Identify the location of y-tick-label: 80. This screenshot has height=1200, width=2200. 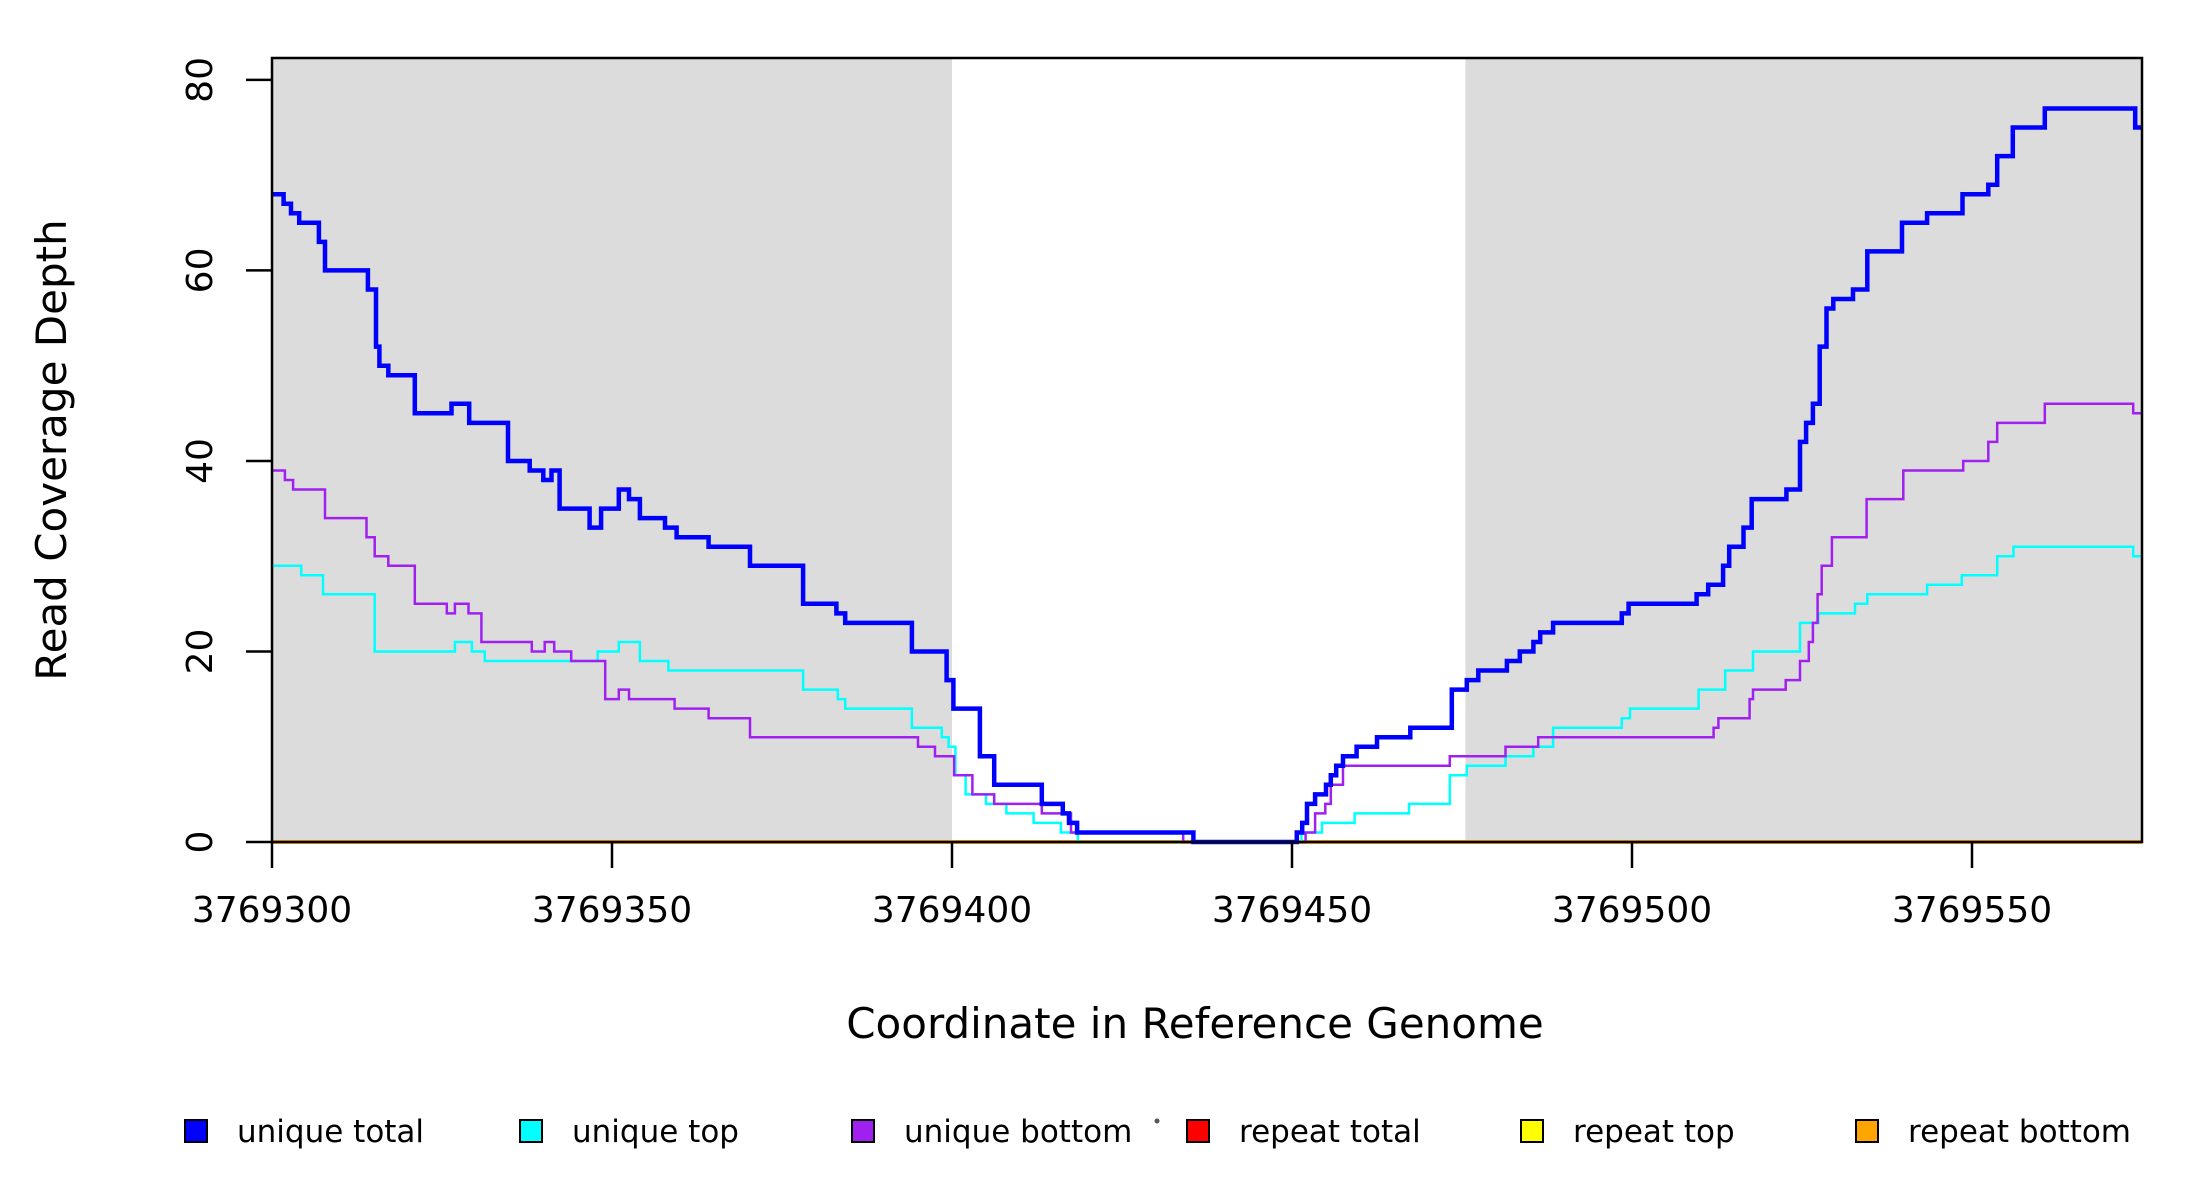
(200, 80).